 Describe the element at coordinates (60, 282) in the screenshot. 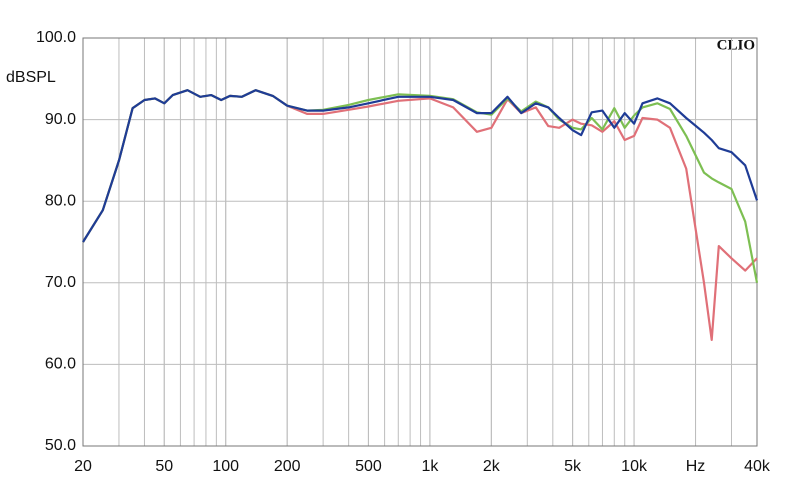

I see `y-tick-label: 70.0` at that location.